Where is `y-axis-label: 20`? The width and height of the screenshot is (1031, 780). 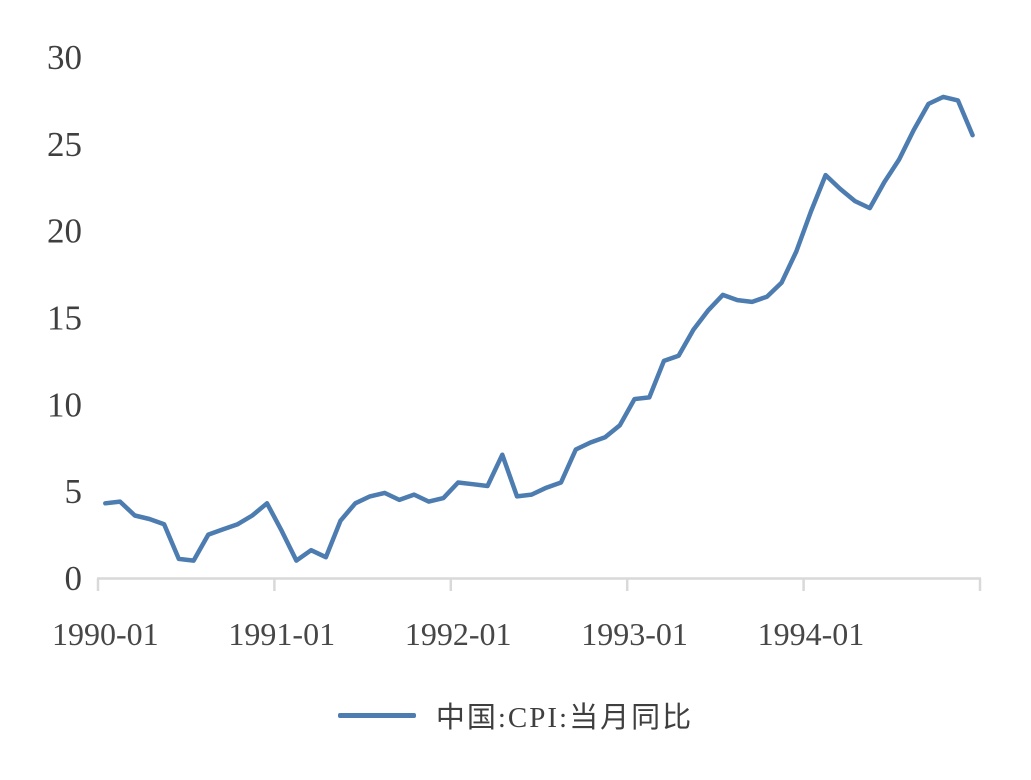 y-axis-label: 20 is located at coordinates (64, 231).